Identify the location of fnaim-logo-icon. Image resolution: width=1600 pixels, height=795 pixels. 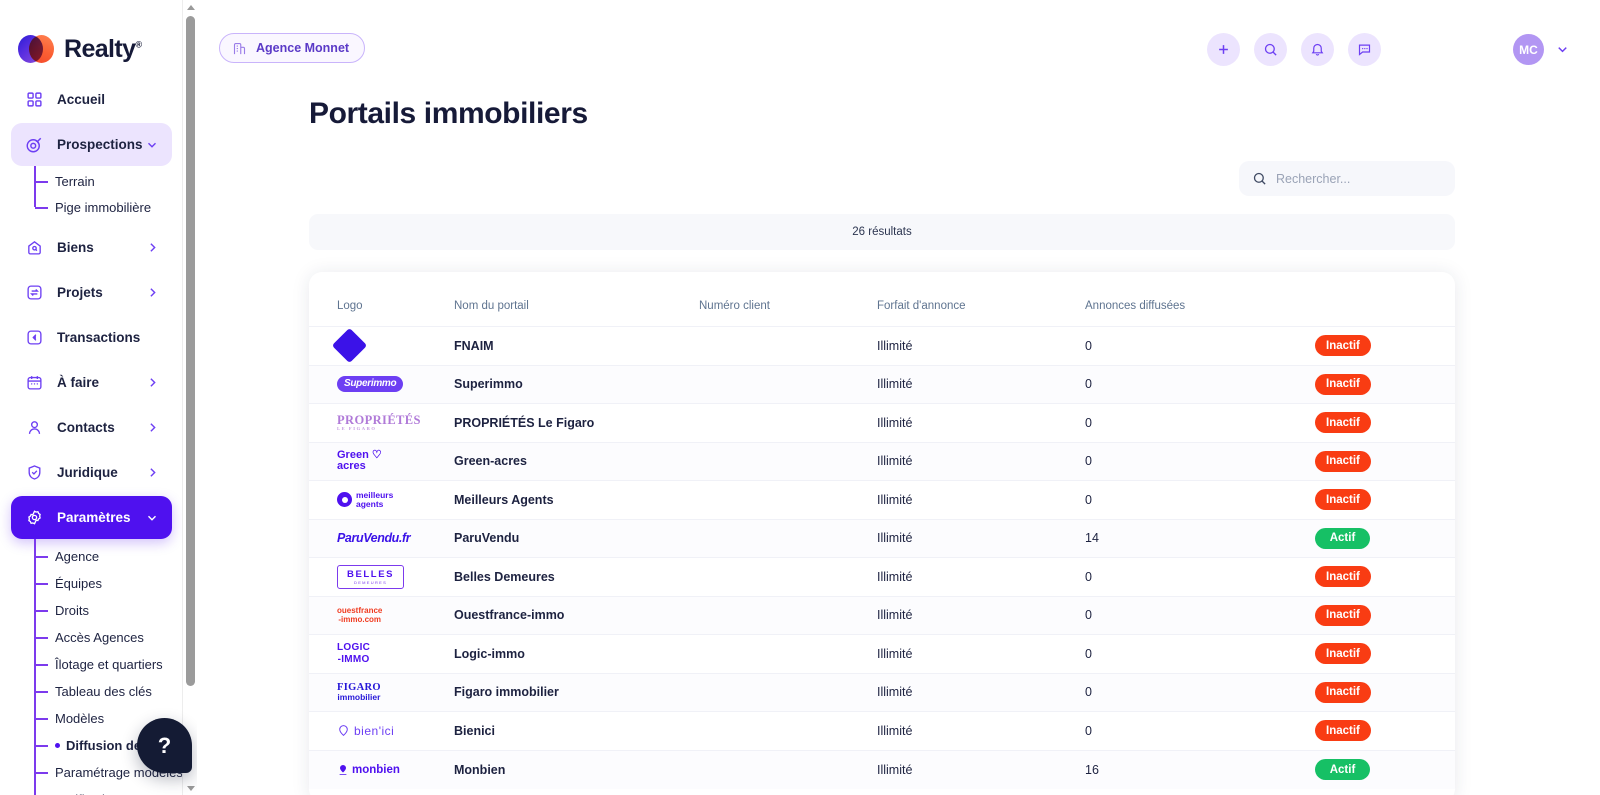
(349, 346).